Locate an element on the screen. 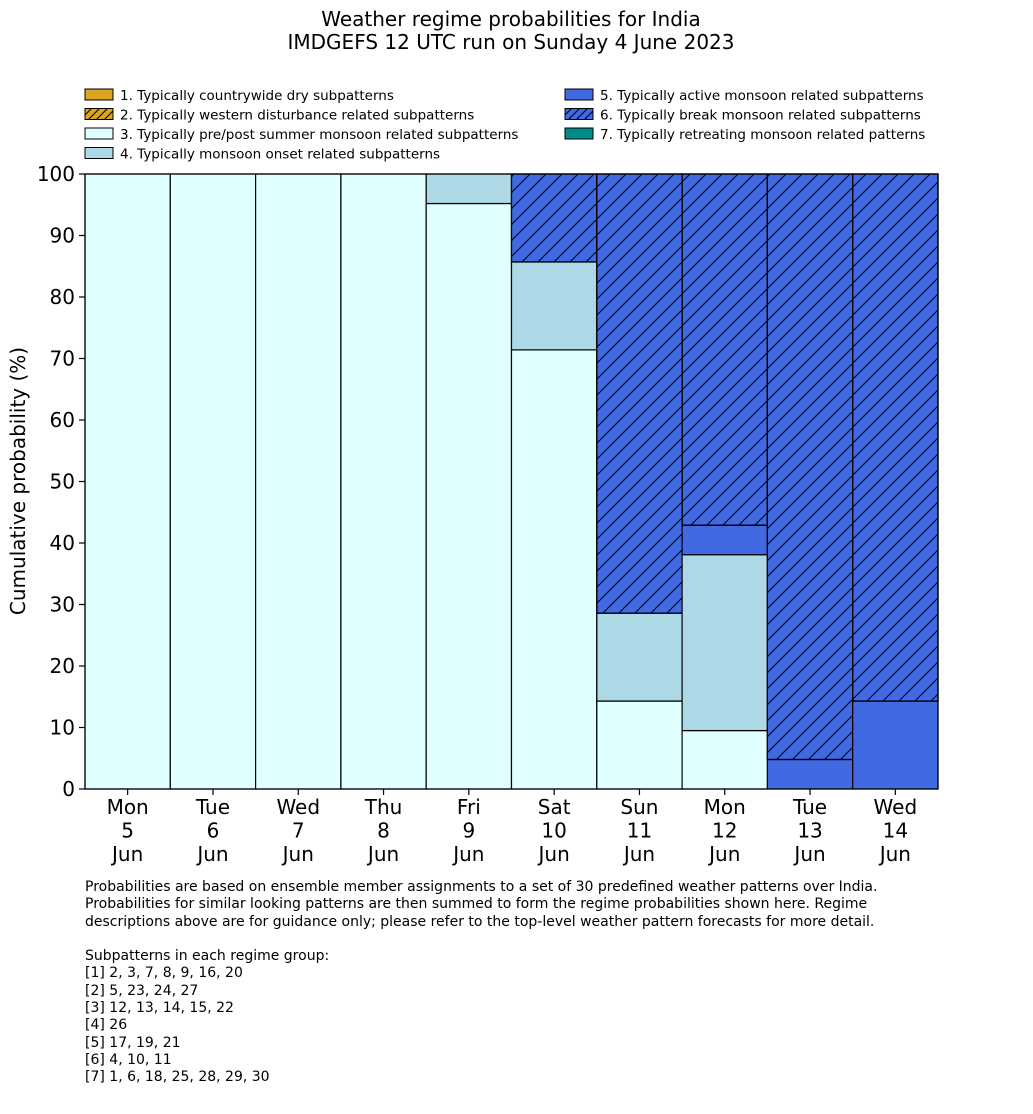 This screenshot has width=1033, height=1114. y-tick-label: 20 is located at coordinates (62, 666).